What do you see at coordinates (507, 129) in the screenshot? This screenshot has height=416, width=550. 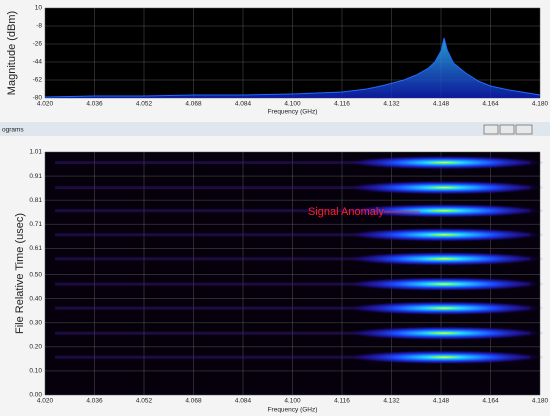 I see `maximize-button` at bounding box center [507, 129].